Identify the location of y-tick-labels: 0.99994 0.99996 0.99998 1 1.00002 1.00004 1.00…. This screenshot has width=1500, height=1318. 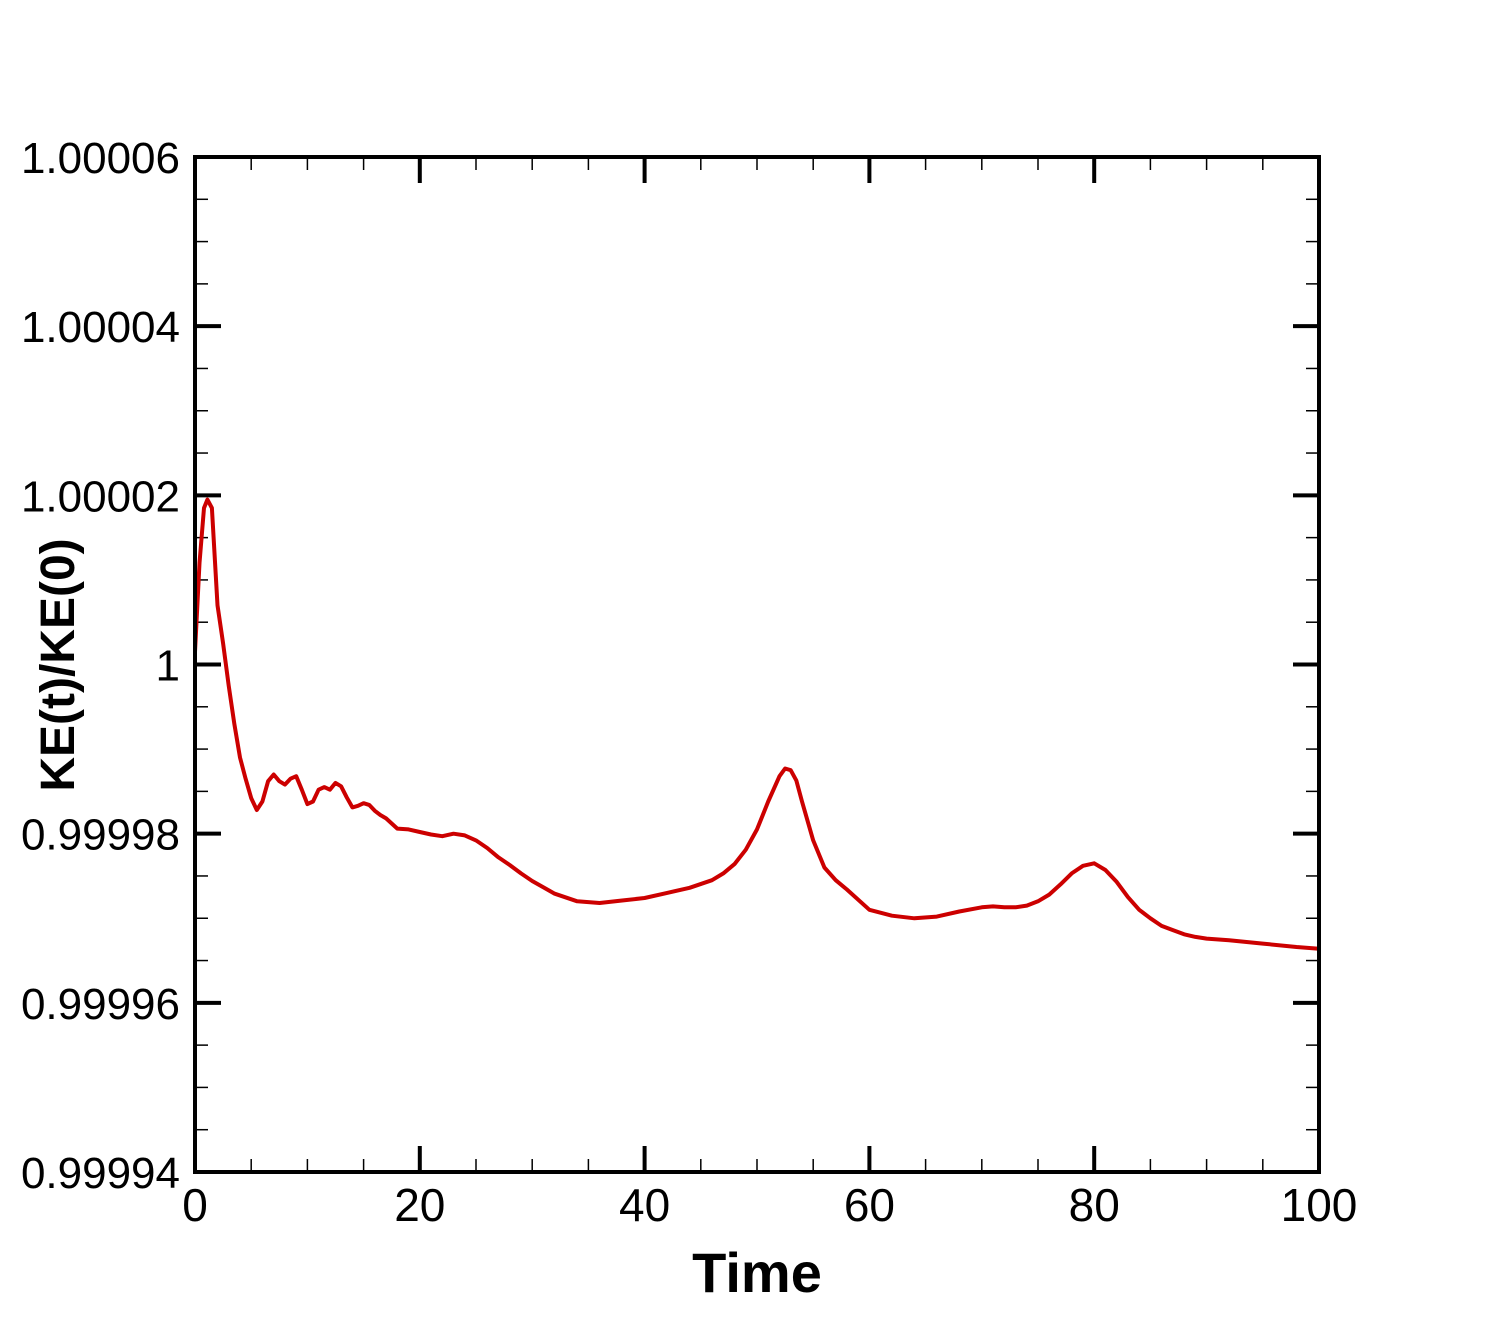
(100, 666).